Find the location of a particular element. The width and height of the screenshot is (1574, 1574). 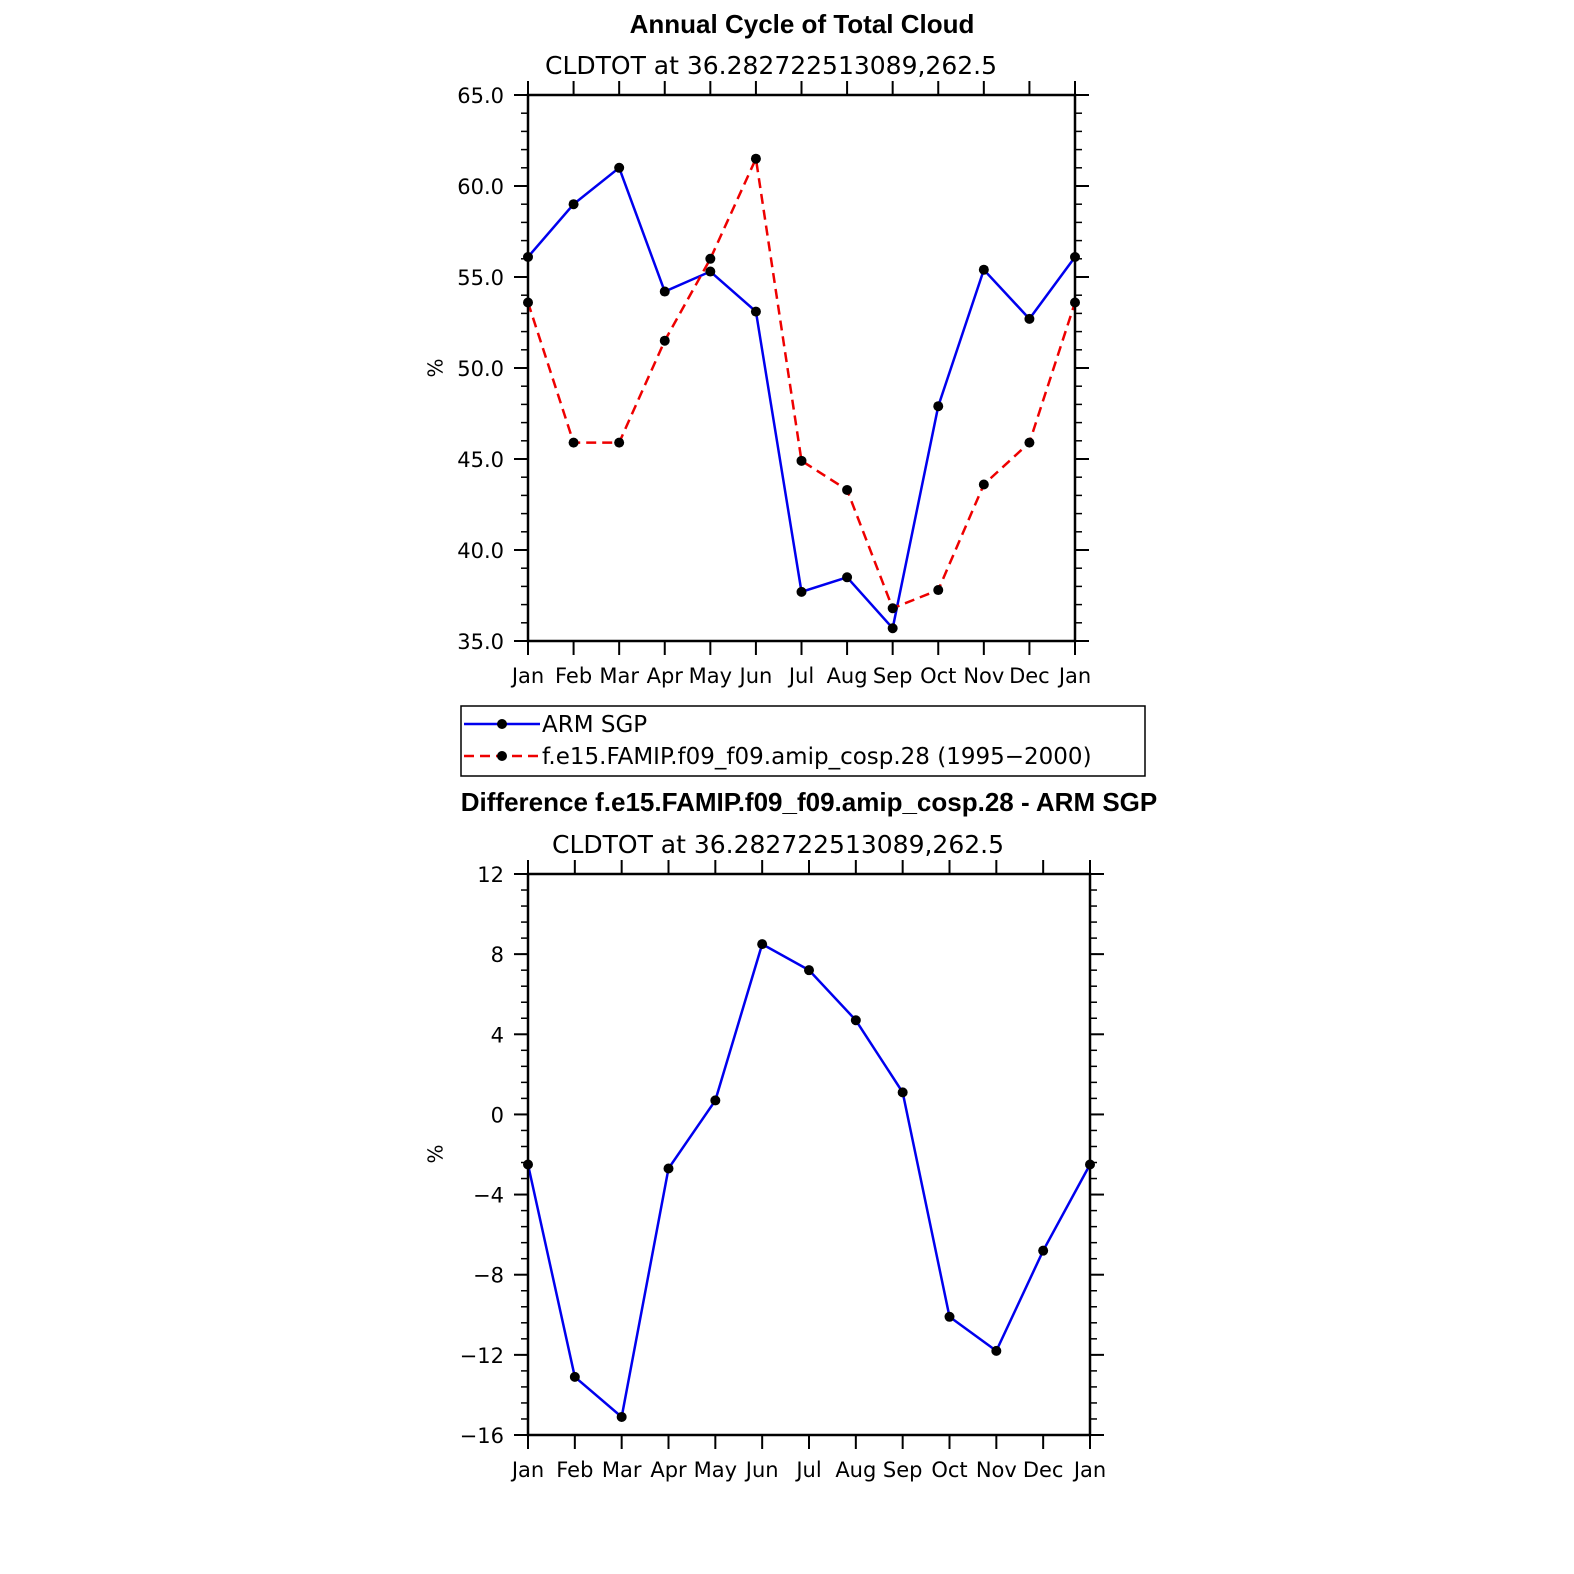

y-tick-label: −4 is located at coordinates (488, 1196).